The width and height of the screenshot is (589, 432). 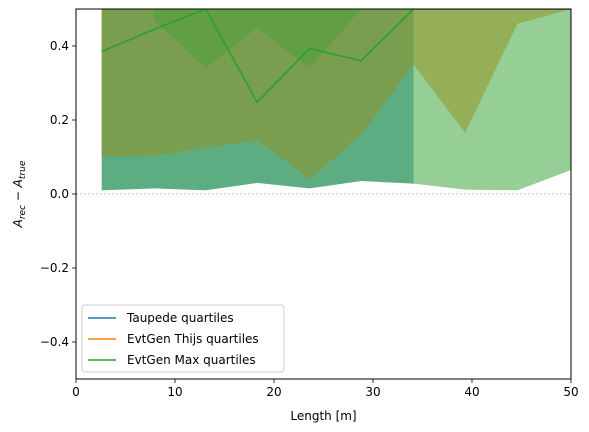 What do you see at coordinates (54, 342) in the screenshot?
I see `y-tick-label: −0.4` at bounding box center [54, 342].